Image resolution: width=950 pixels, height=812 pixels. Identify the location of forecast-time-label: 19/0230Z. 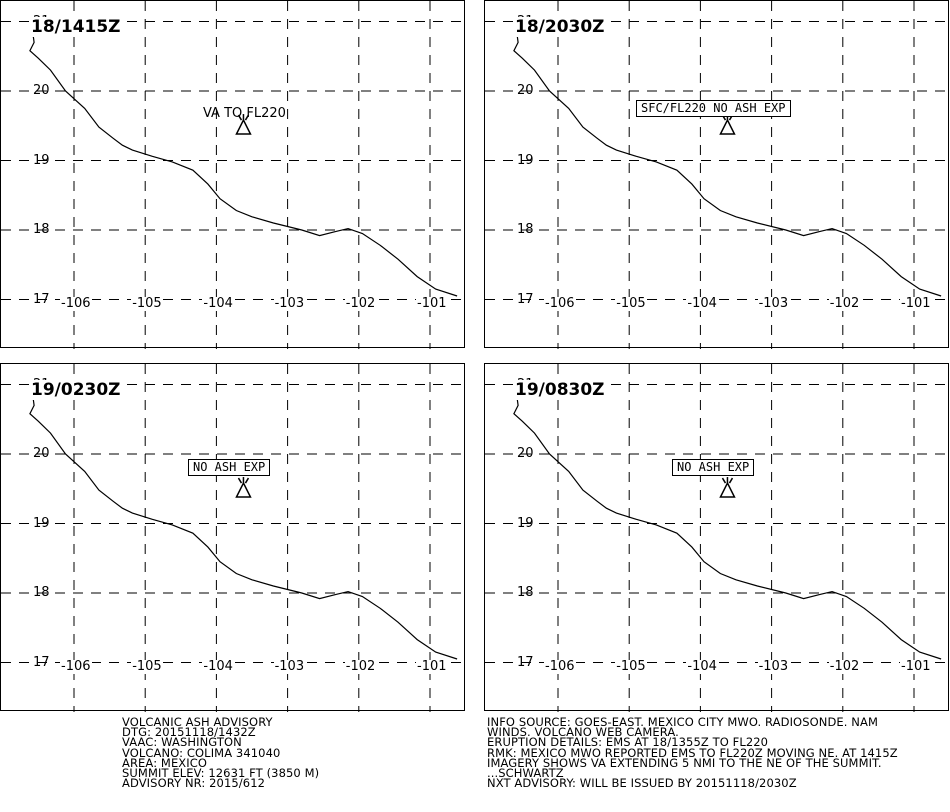
(76, 390).